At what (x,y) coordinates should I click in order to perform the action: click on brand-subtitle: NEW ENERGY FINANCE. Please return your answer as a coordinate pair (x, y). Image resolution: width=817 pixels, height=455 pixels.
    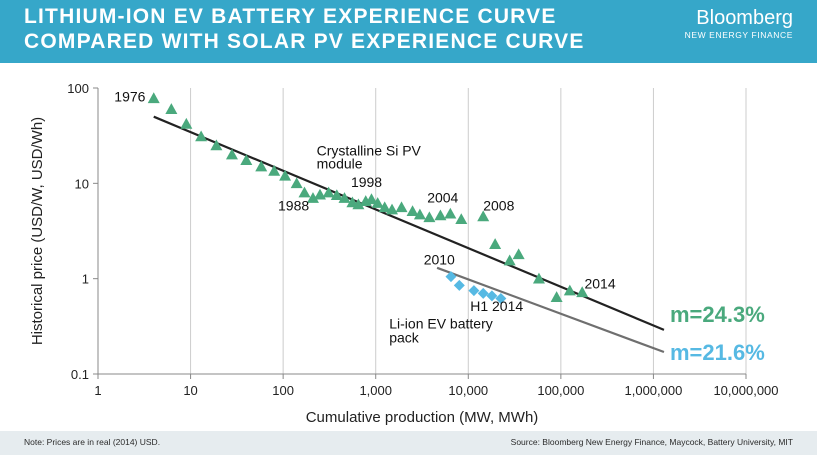
    Looking at the image, I should click on (738, 35).